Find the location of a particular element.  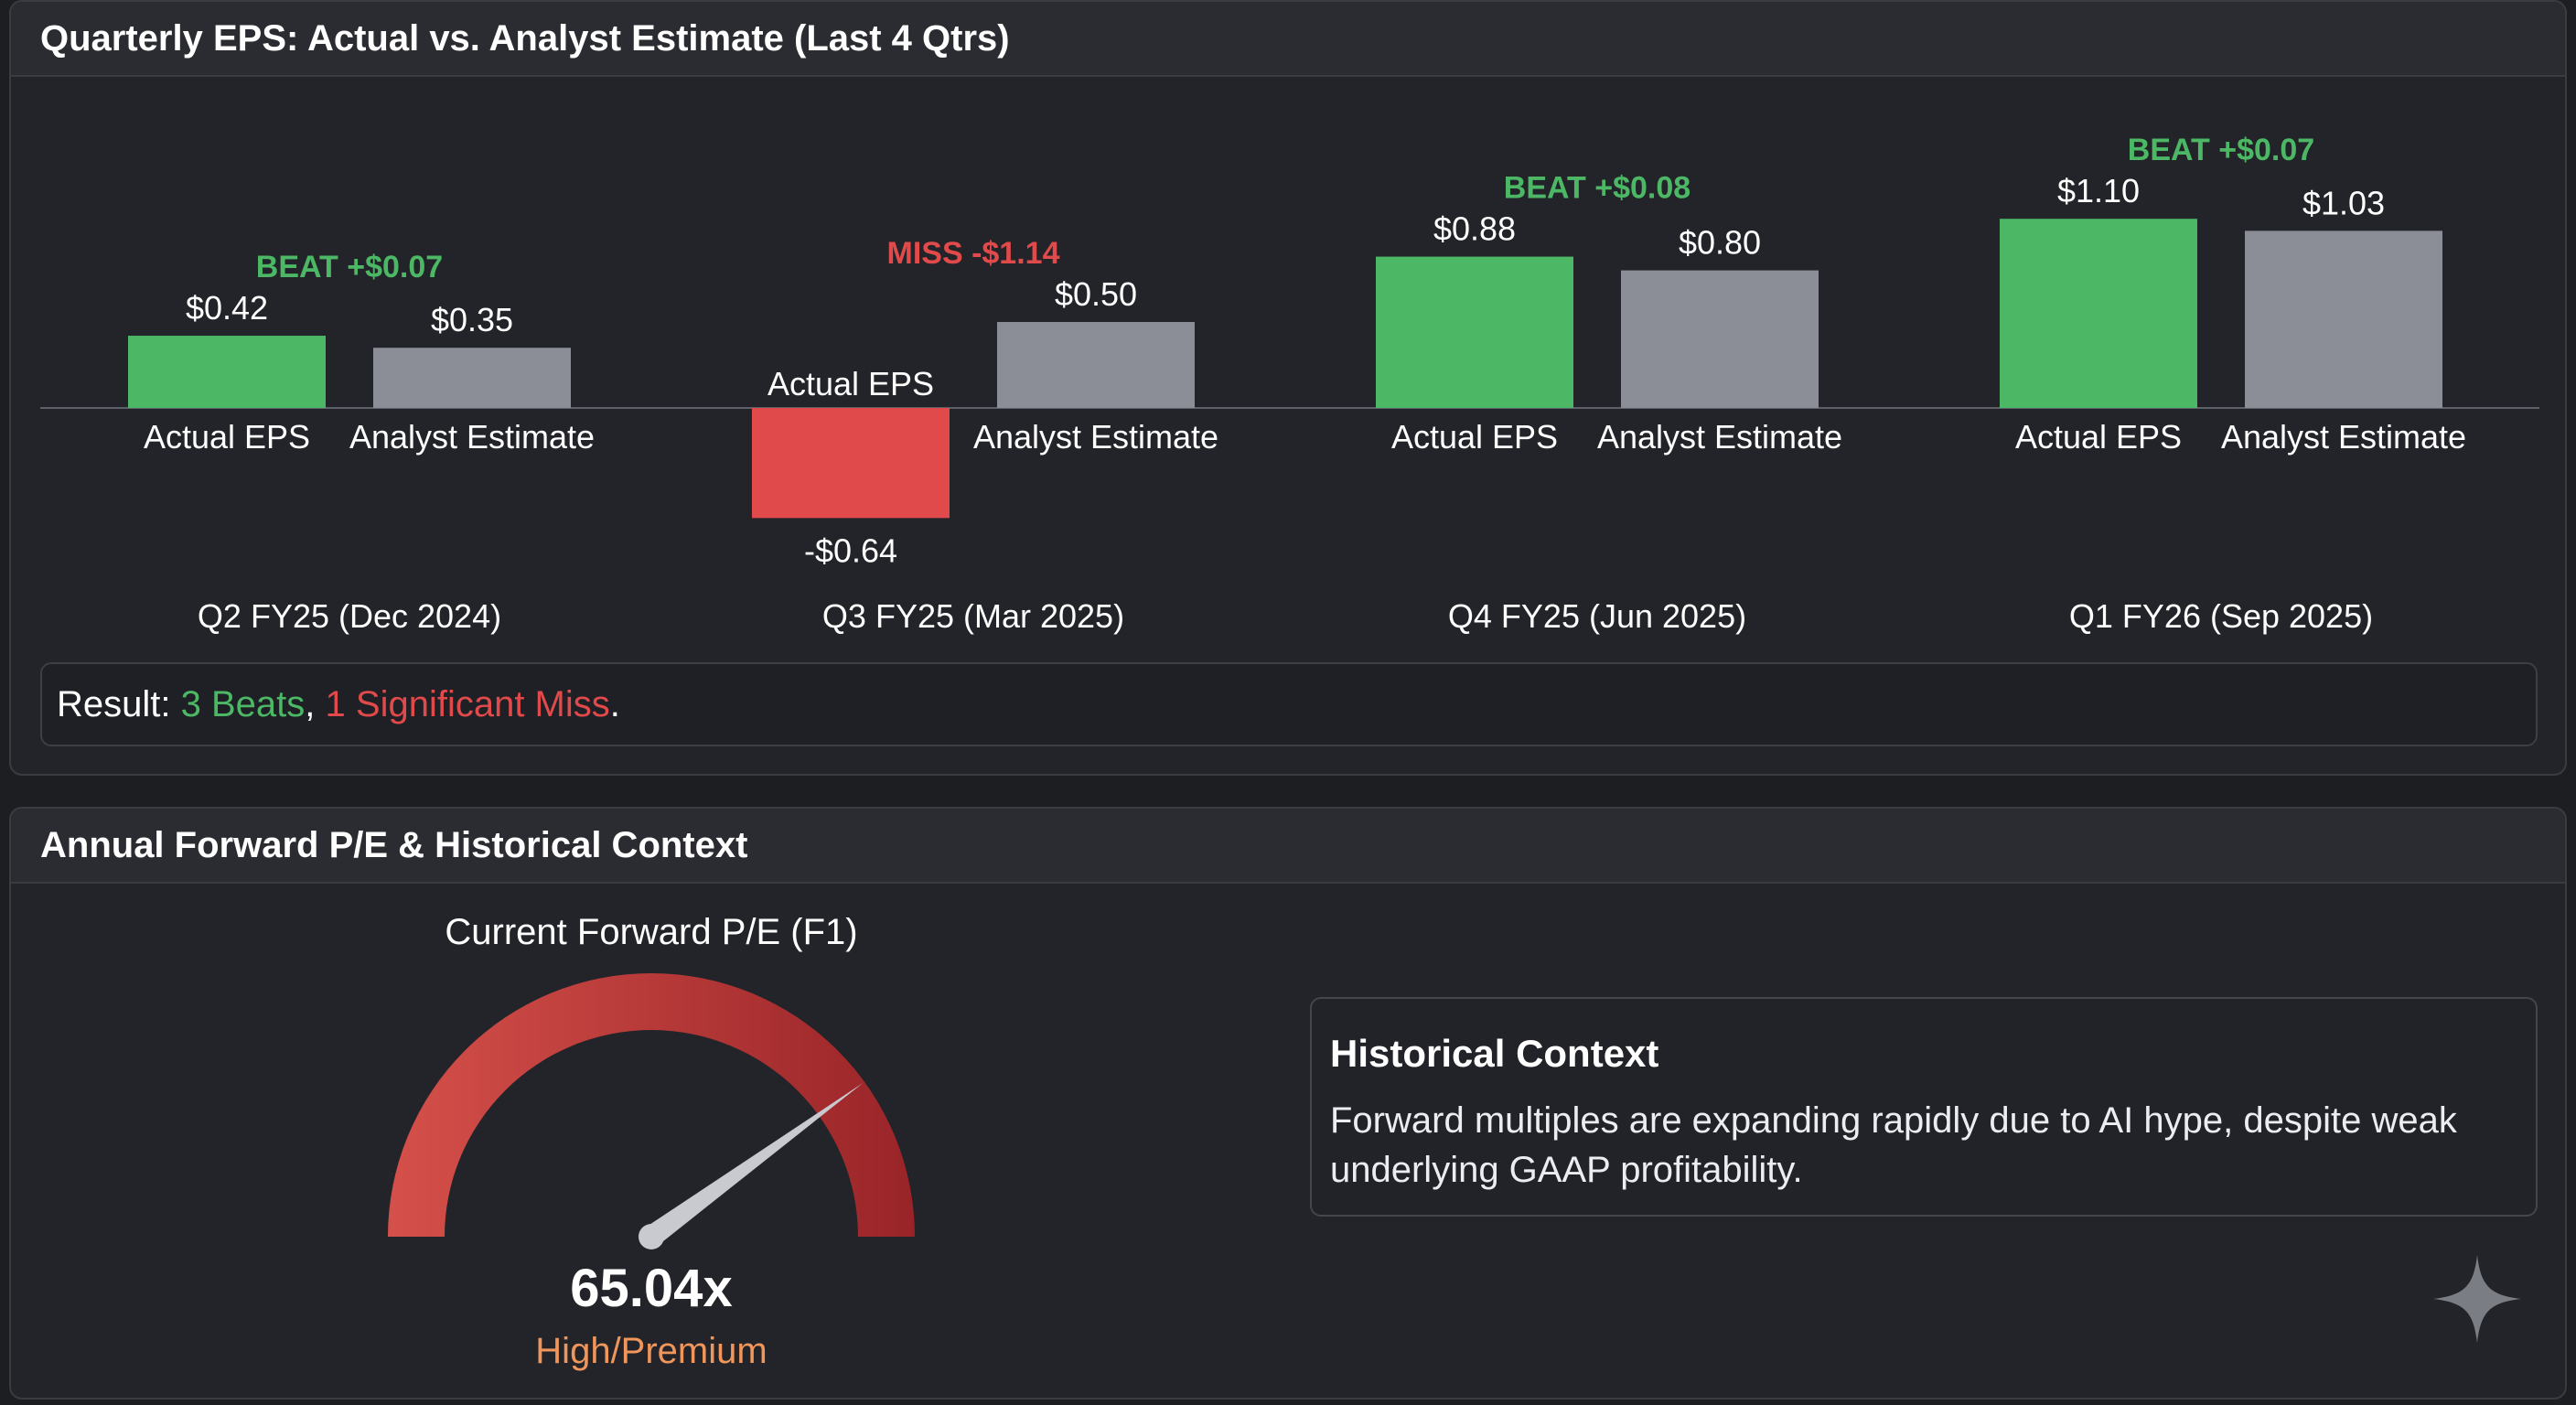

historical-context-title: Historical Context is located at coordinates (1495, 1053).